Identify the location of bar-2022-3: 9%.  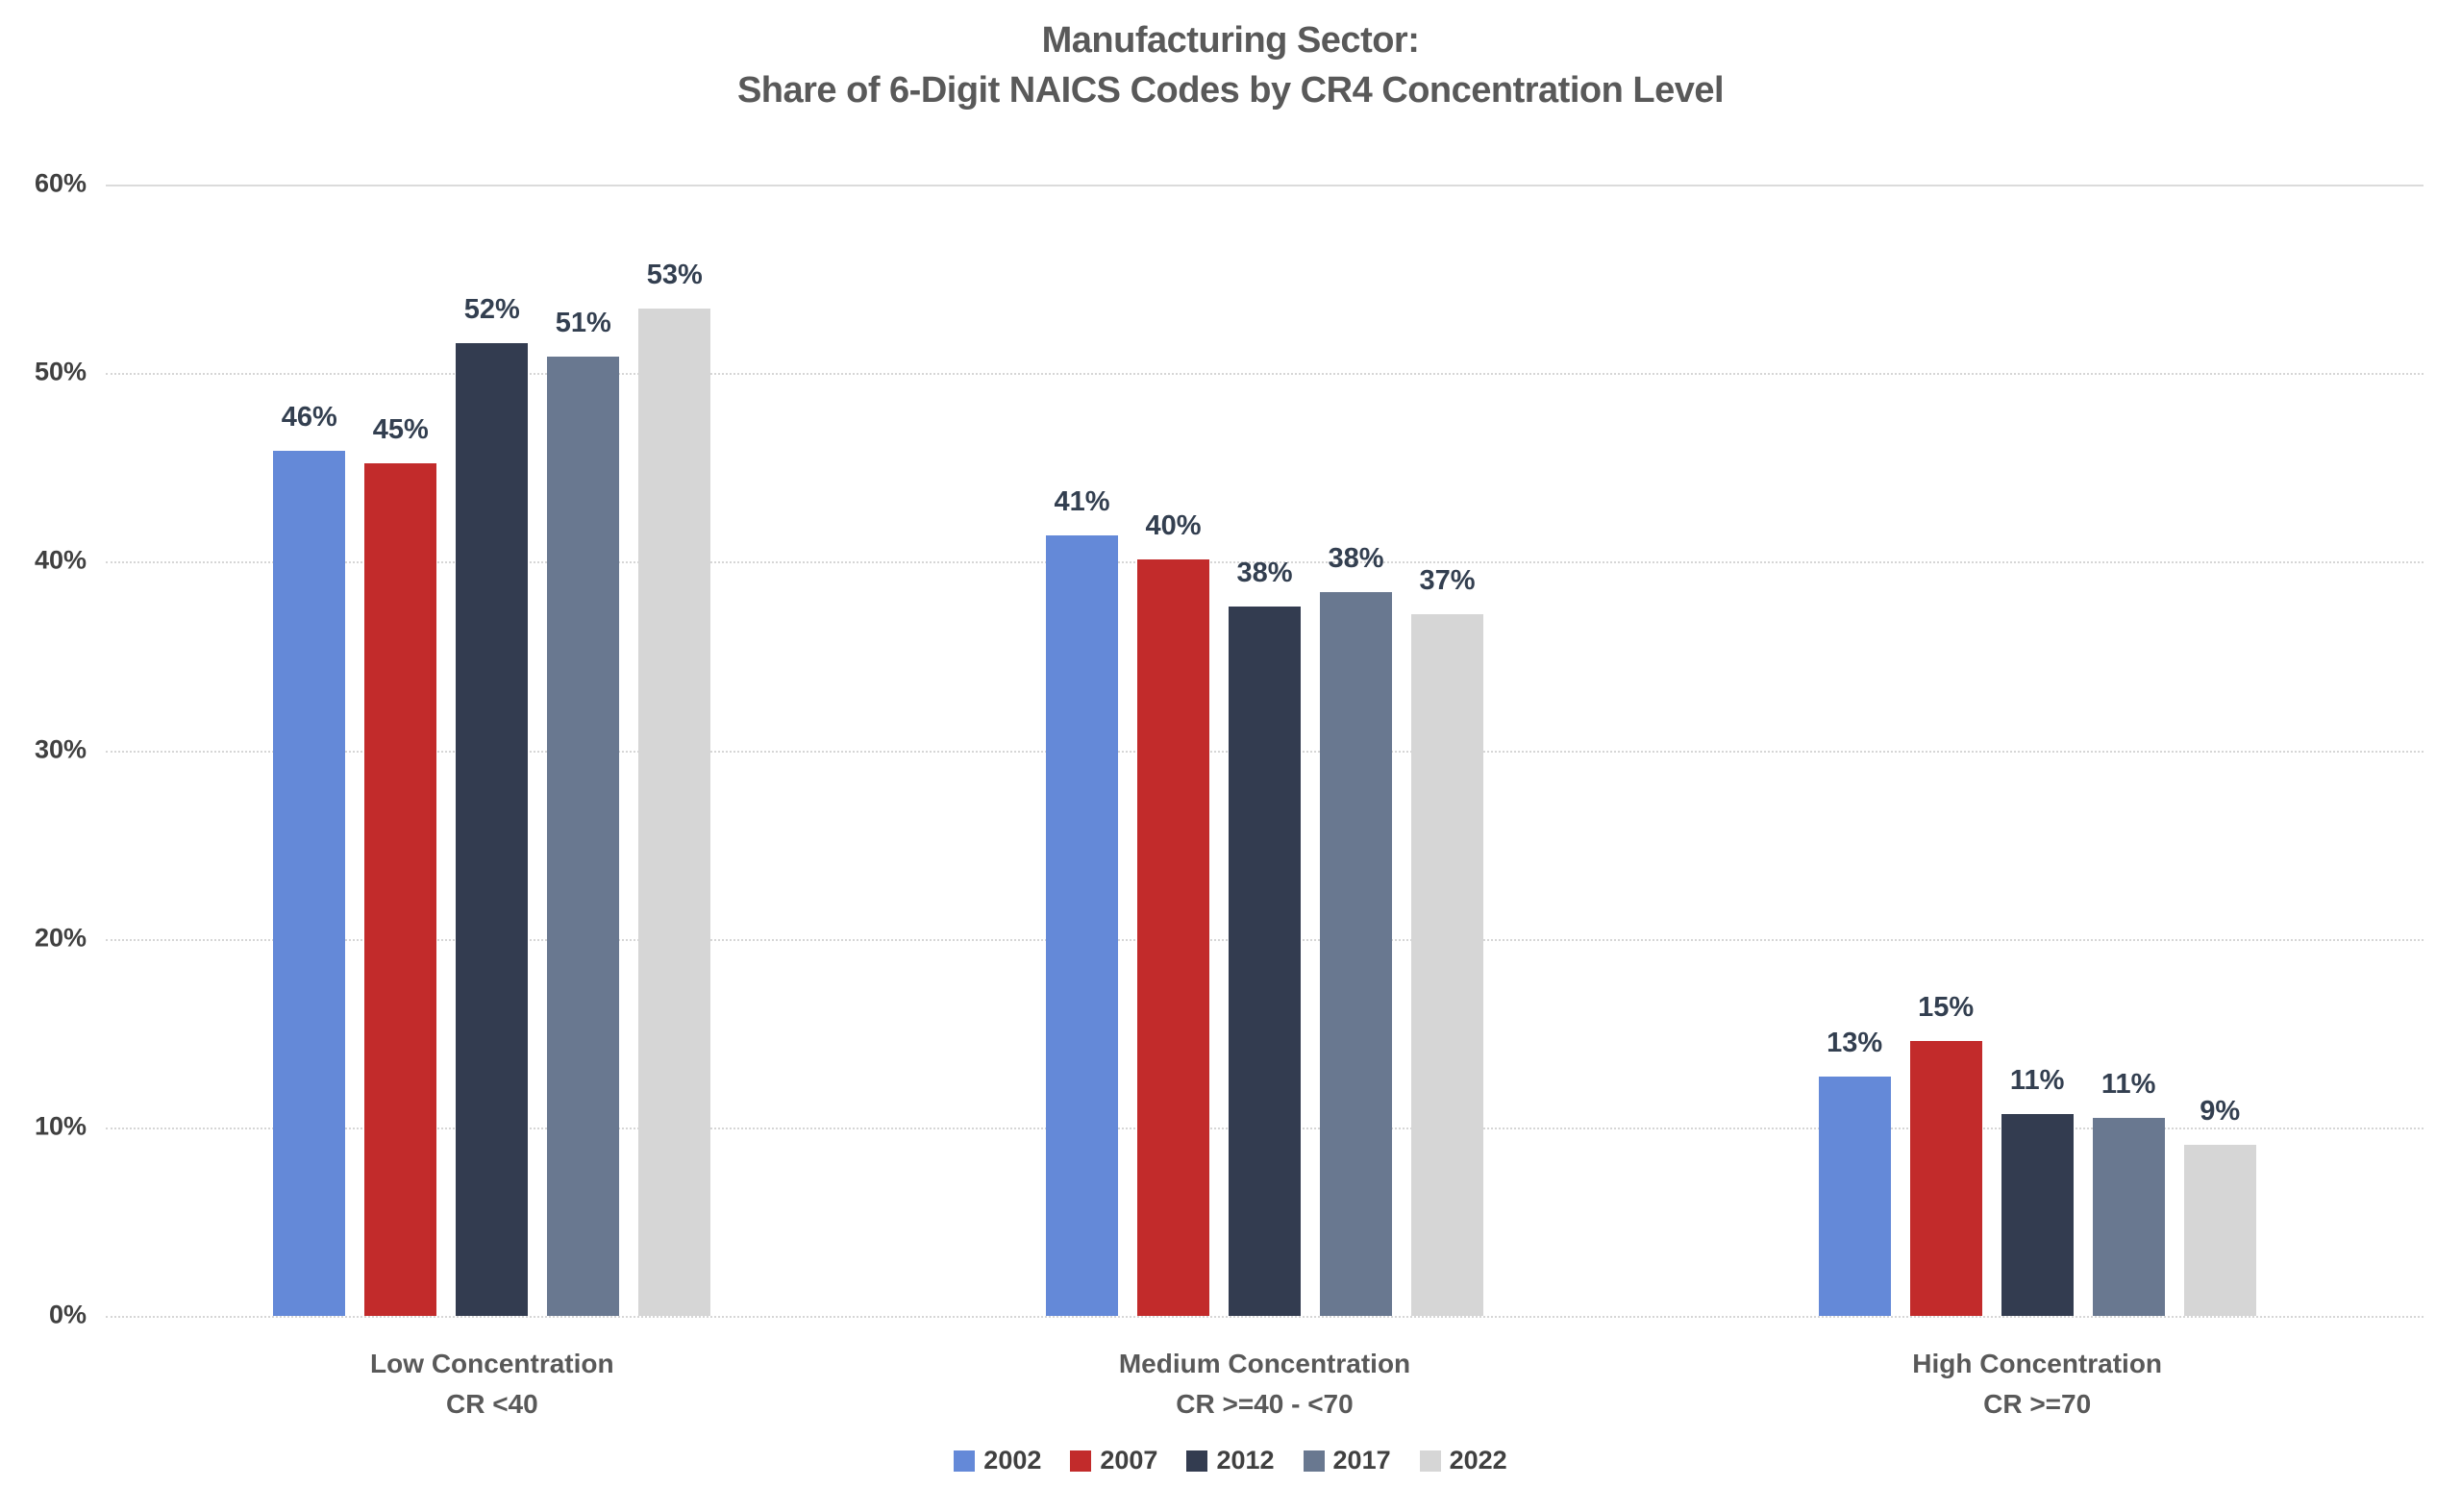
(2219, 1206).